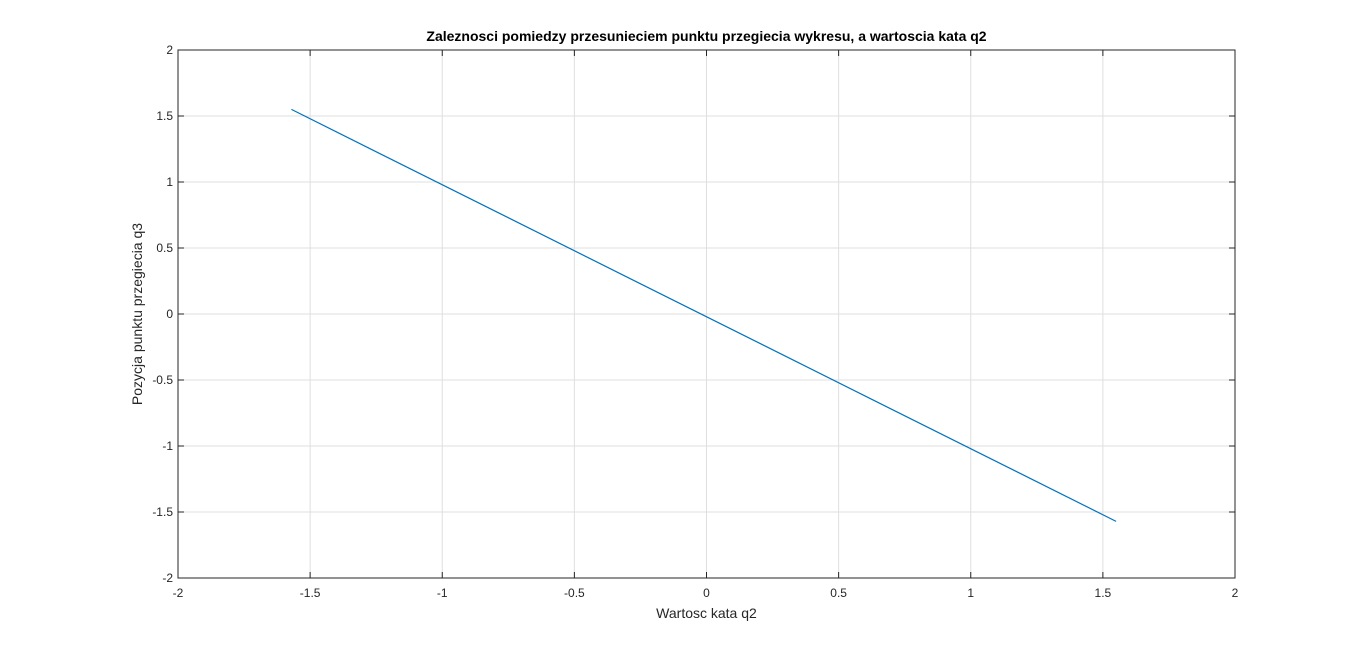  I want to click on x-axis-label: Wartosc kata q2, so click(706, 613).